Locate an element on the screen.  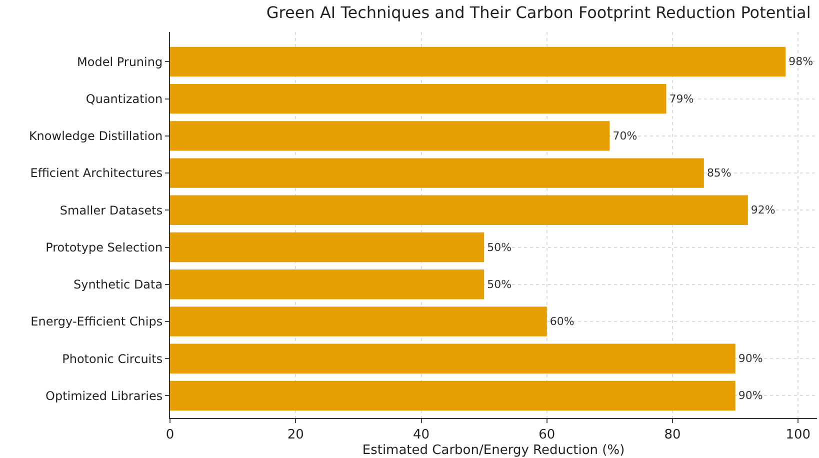
x-tick-label: 100 is located at coordinates (798, 435).